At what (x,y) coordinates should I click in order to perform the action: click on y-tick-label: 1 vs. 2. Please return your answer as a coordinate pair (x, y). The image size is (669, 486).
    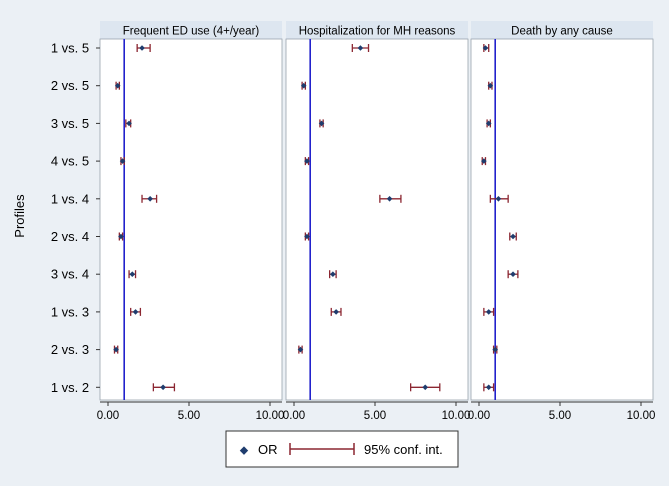
    Looking at the image, I should click on (70, 387).